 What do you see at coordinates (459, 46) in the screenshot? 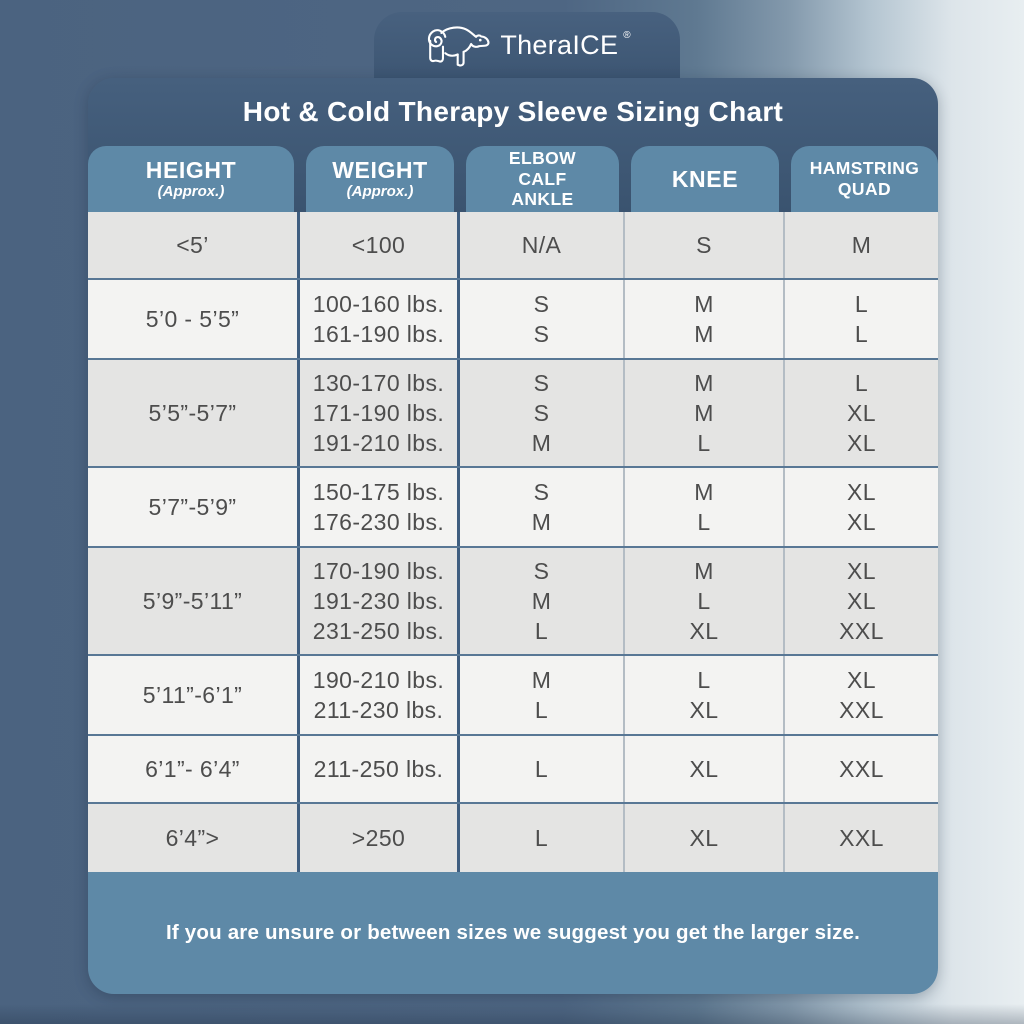
I see `polar-bear-icon` at bounding box center [459, 46].